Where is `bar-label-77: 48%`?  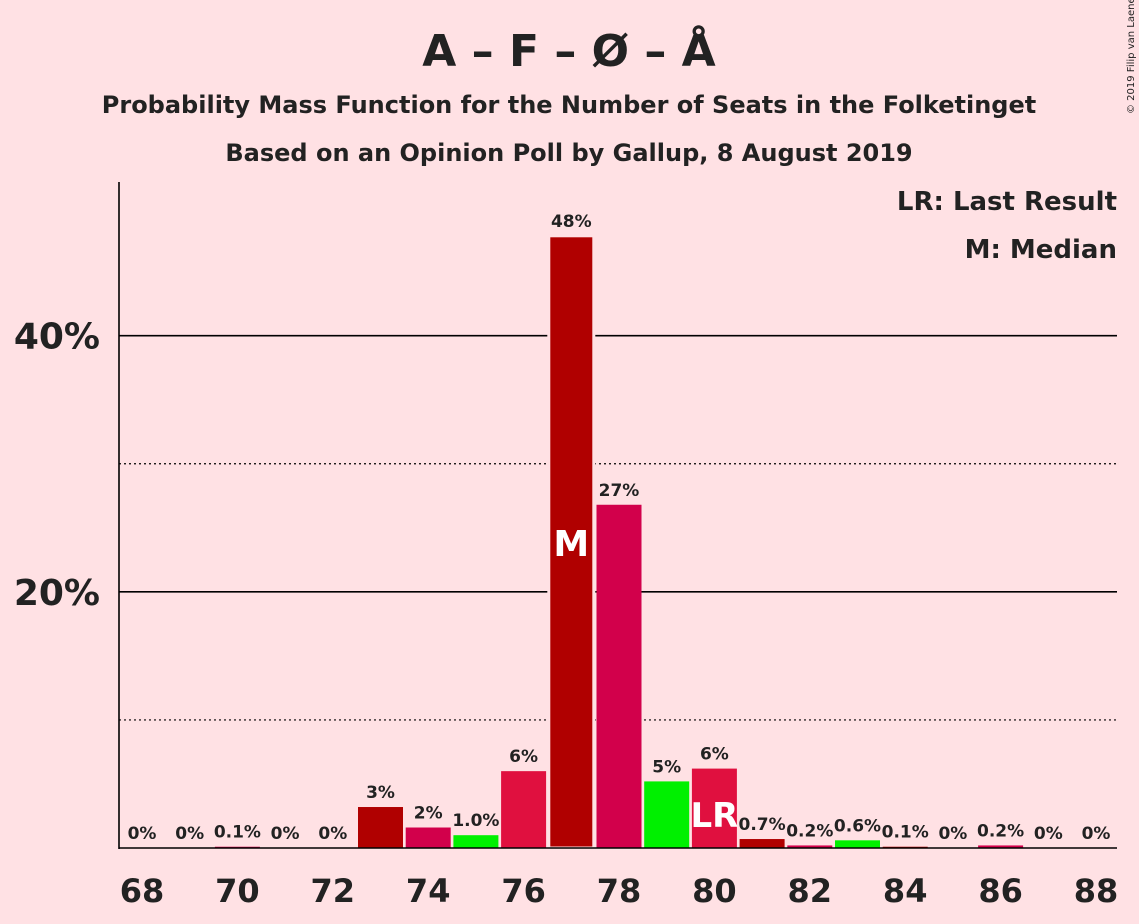
bar-label-77: 48% is located at coordinates (571, 222).